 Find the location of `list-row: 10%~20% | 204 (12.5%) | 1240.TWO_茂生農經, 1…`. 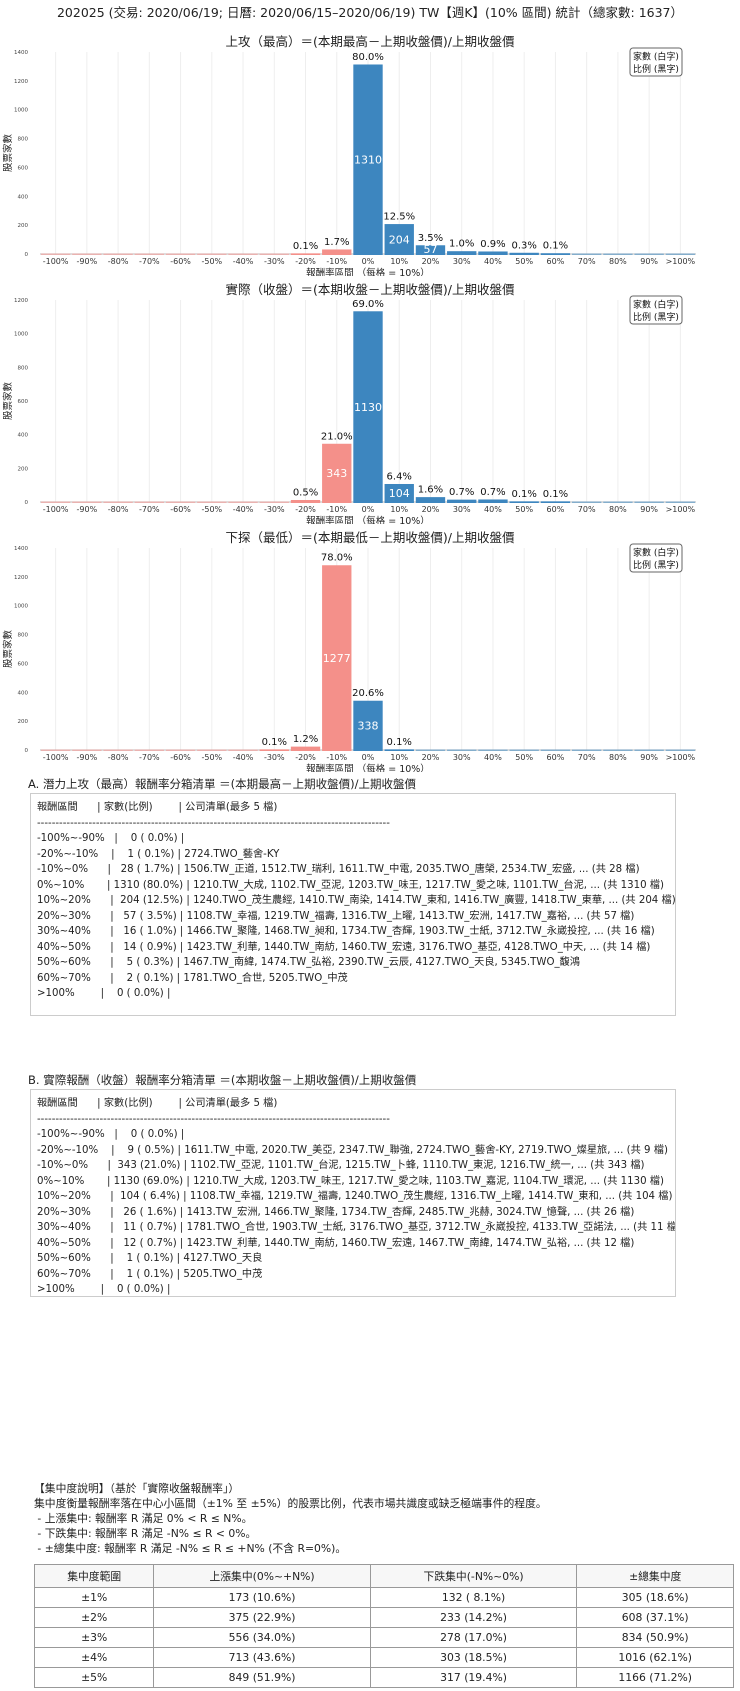

list-row: 10%~20% | 204 (12.5%) | 1240.TWO_茂生農經, 1… is located at coordinates (356, 900).